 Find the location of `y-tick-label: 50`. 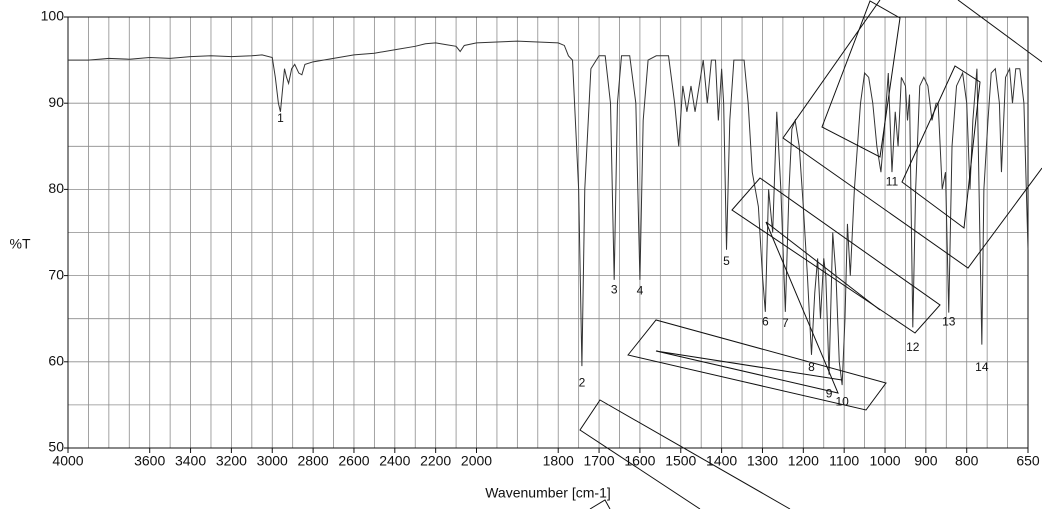

y-tick-label: 50 is located at coordinates (56, 447).